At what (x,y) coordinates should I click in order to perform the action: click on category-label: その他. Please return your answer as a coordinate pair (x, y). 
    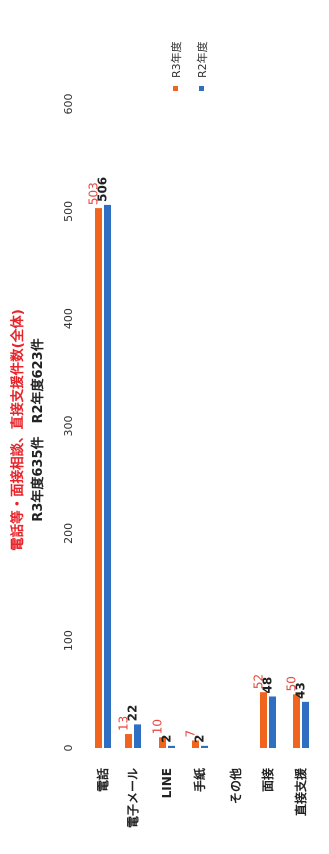
    Looking at the image, I should click on (235, 786).